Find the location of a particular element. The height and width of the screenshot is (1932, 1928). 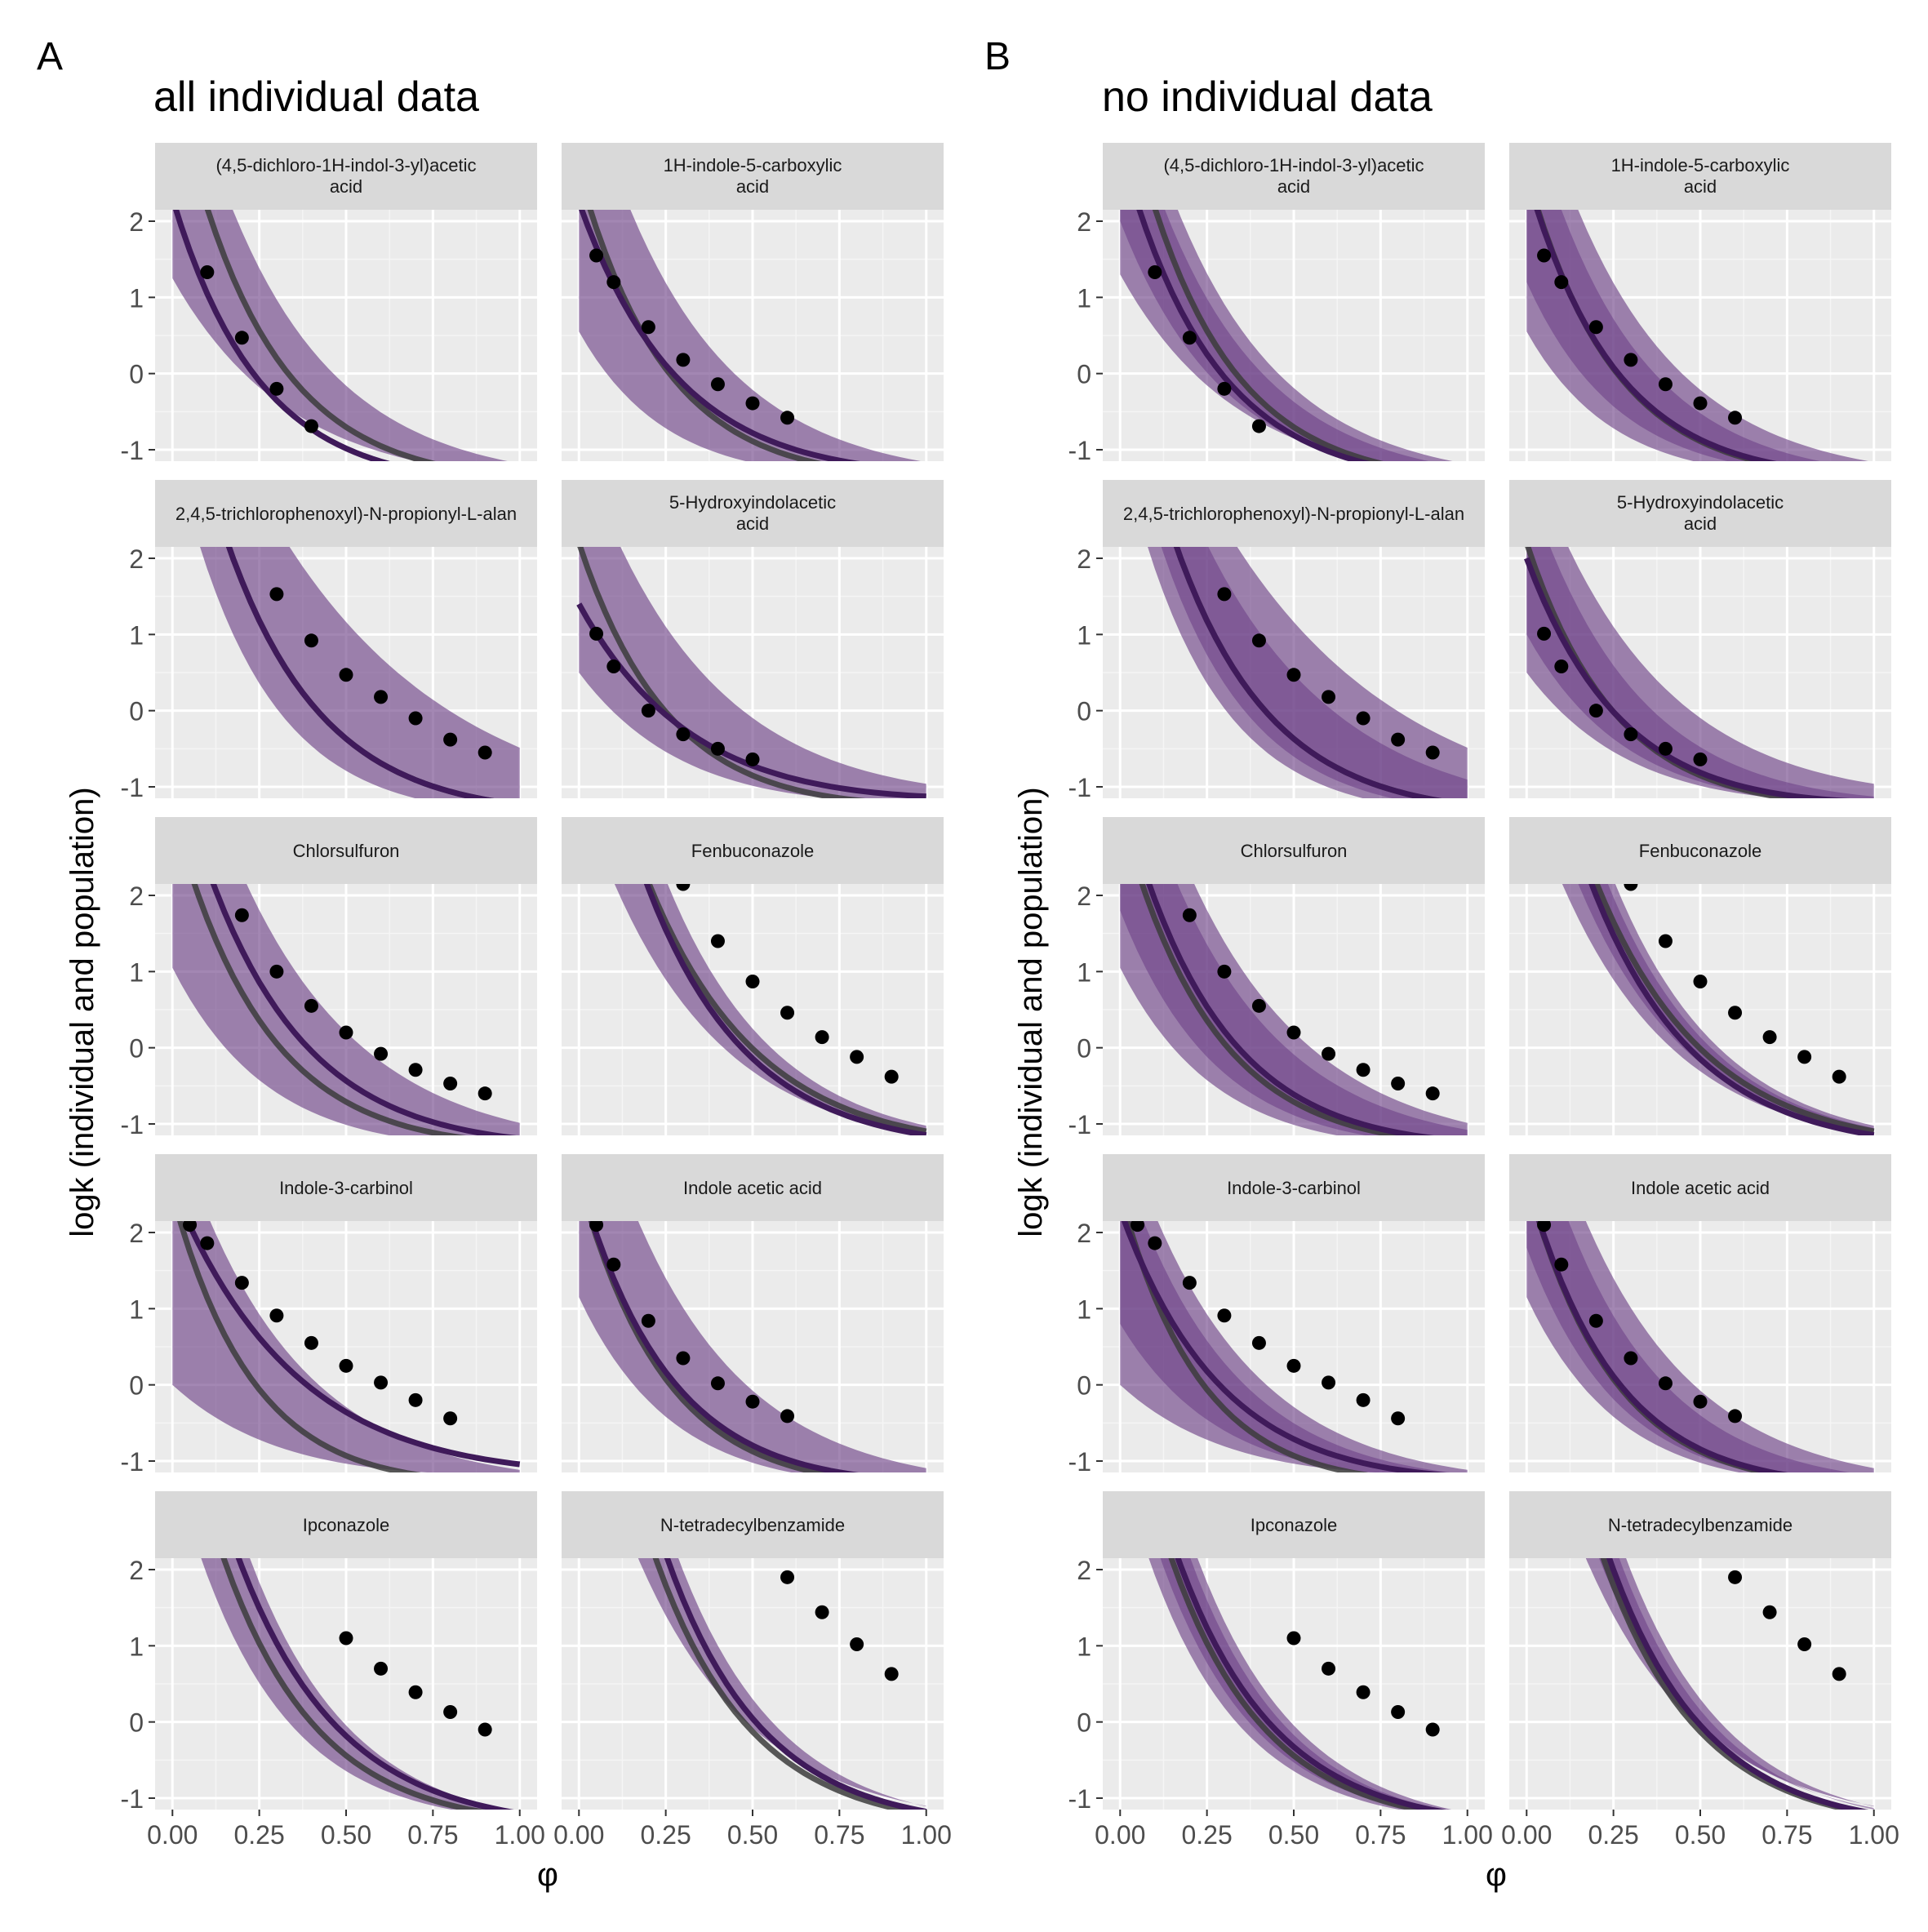

facet-strip-label: (4,5-dichloro-1H-indol-3-yl)acetic is located at coordinates (346, 165).